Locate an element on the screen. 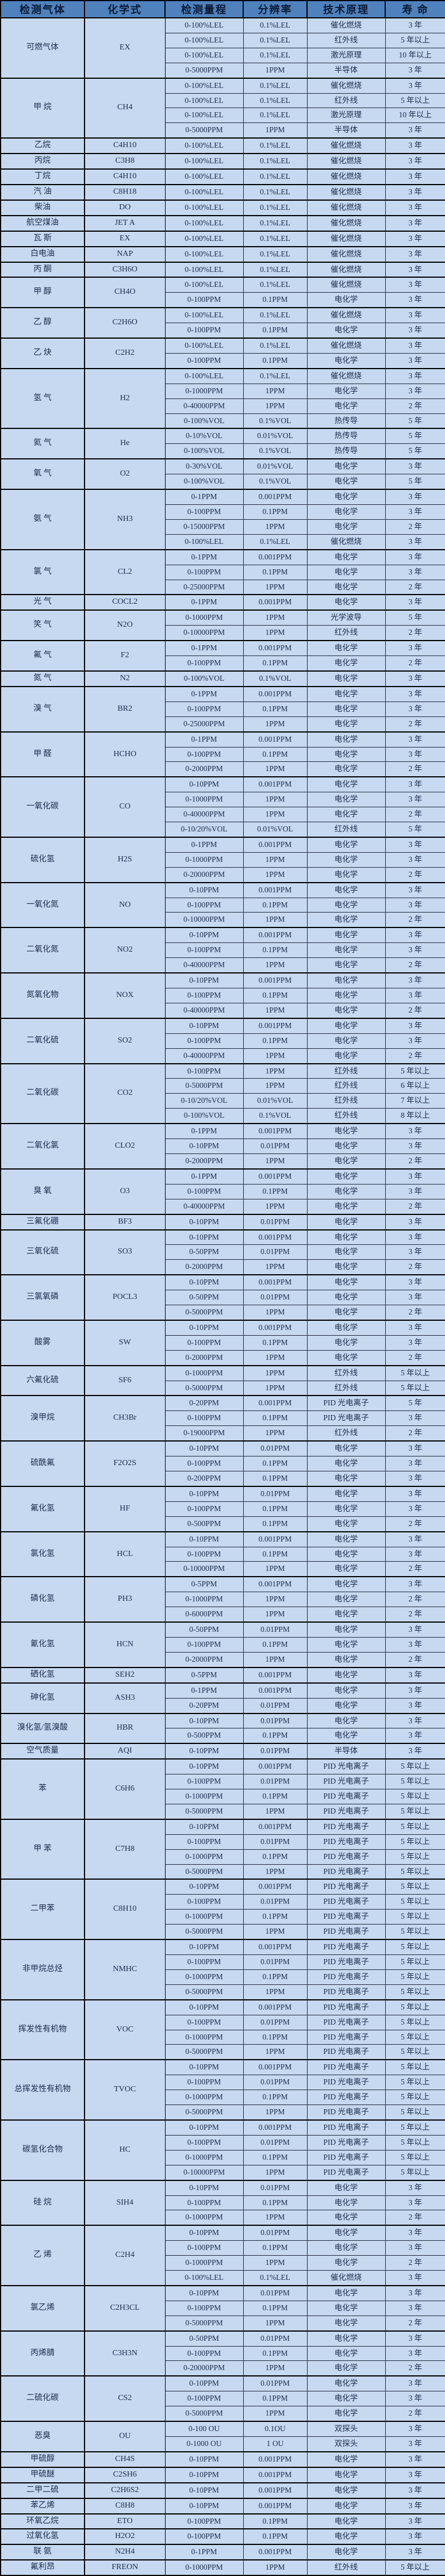 This screenshot has height=2576, width=445. table-row: 氨 气 NH3 0-1PPM 0.001PPM 电化学 3 年 is located at coordinates (222, 519).